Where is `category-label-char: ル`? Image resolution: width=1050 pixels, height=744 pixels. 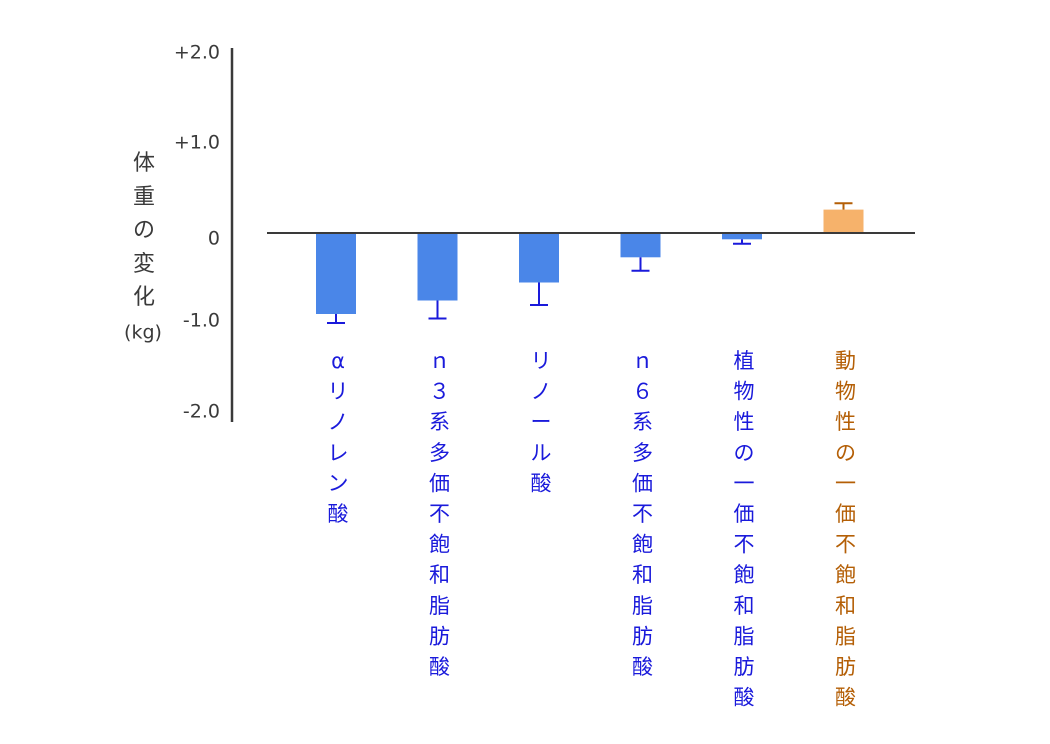 category-label-char: ル is located at coordinates (541, 453).